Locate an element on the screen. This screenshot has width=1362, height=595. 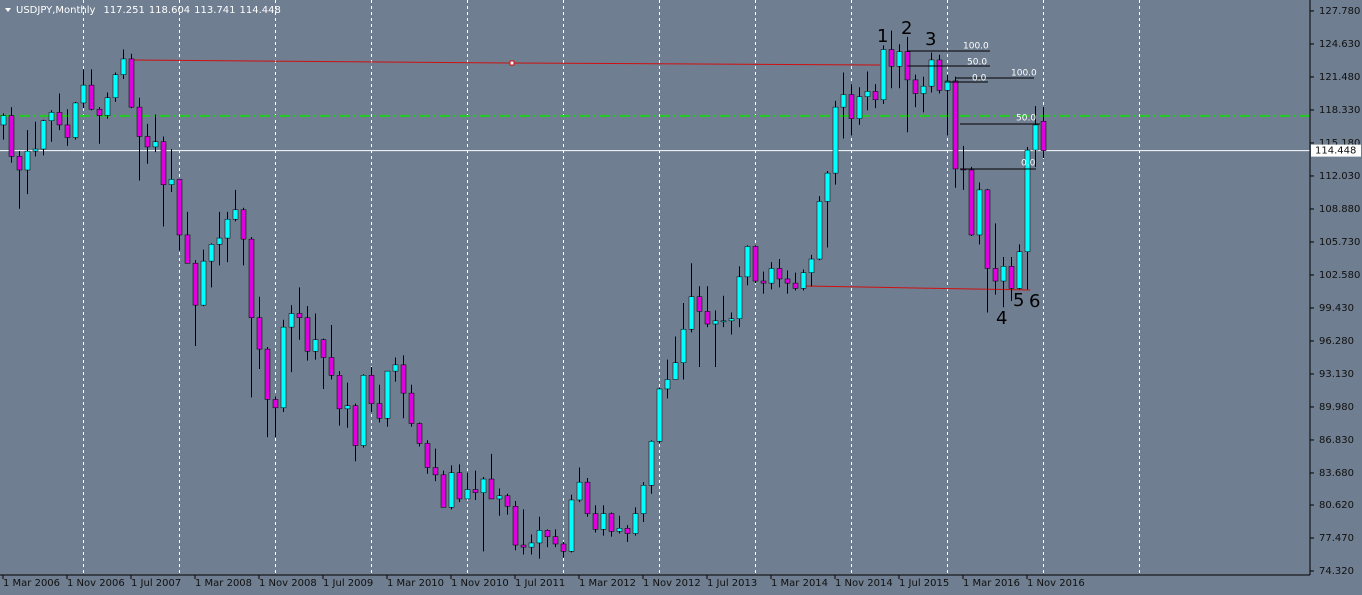
x-tick-label: 1 Mar 2012 is located at coordinates (607, 583).